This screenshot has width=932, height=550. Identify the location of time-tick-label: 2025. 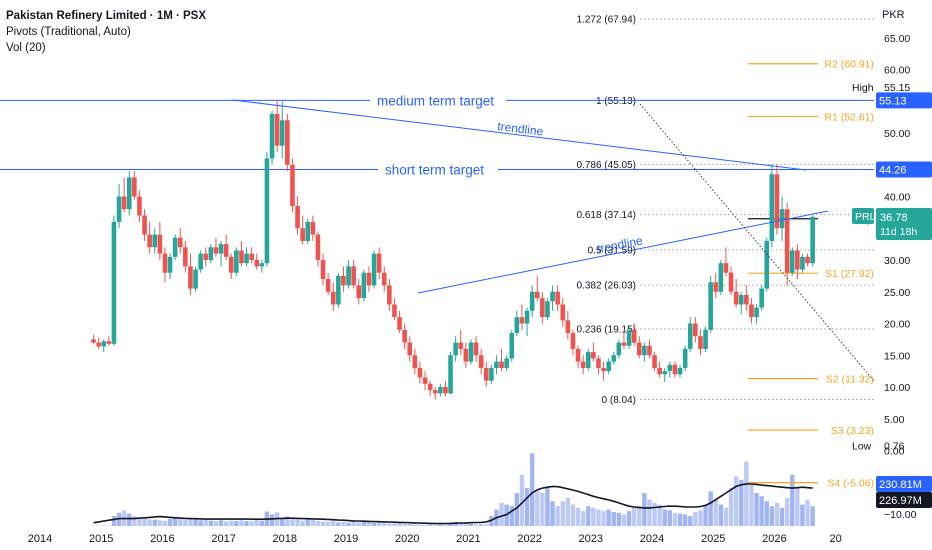
(713, 539).